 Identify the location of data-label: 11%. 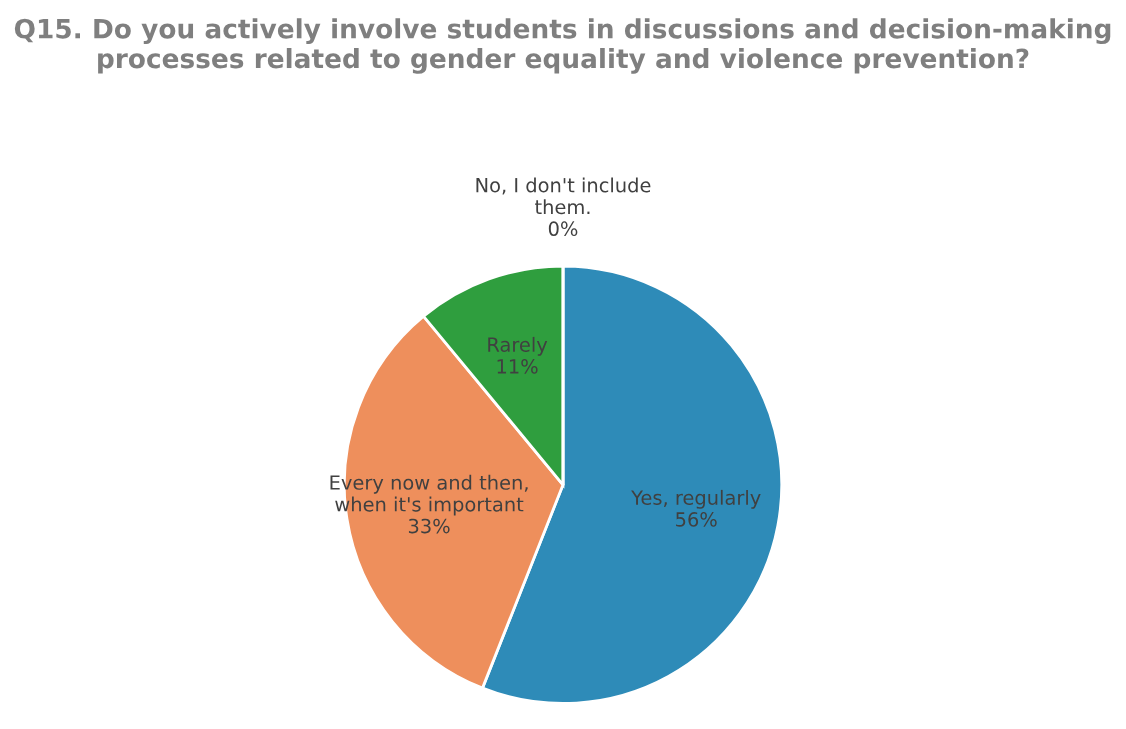
(517, 366).